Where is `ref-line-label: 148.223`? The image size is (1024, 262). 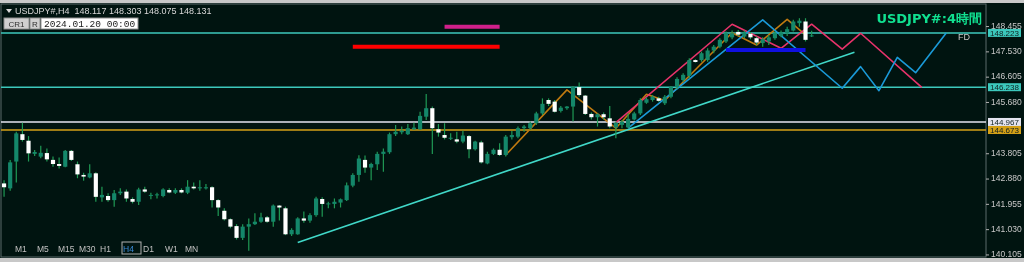
ref-line-label: 148.223 is located at coordinates (1005, 33).